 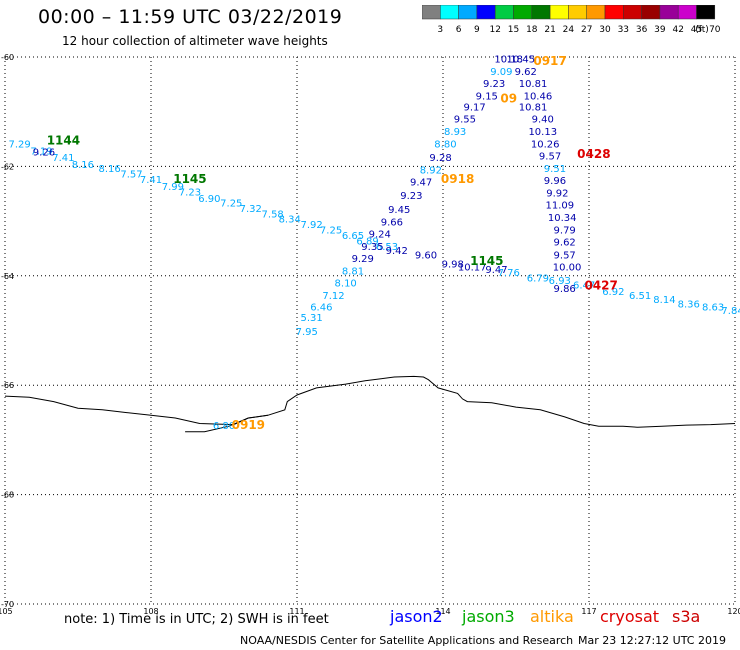 What do you see at coordinates (542, 132) in the screenshot?
I see `swh-value: 10.13` at bounding box center [542, 132].